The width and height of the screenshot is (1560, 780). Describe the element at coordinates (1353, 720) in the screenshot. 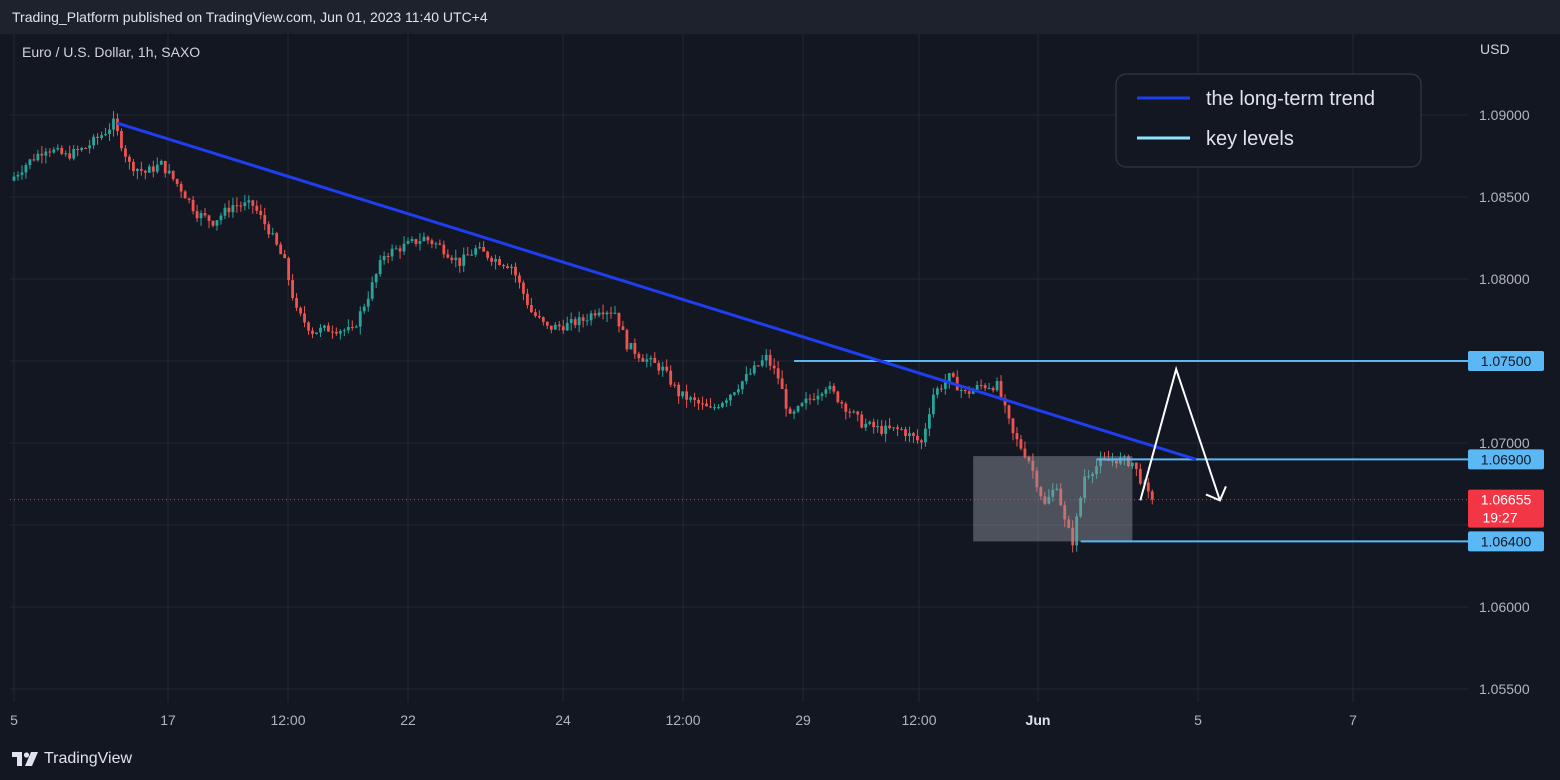

I see `time-tick-label: 7` at that location.